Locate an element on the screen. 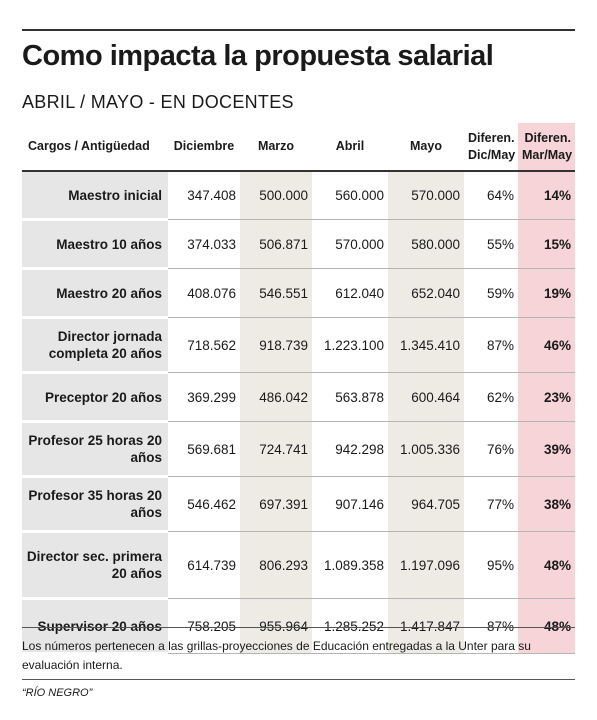 The height and width of the screenshot is (720, 597). bottom-rule is located at coordinates (298, 627).